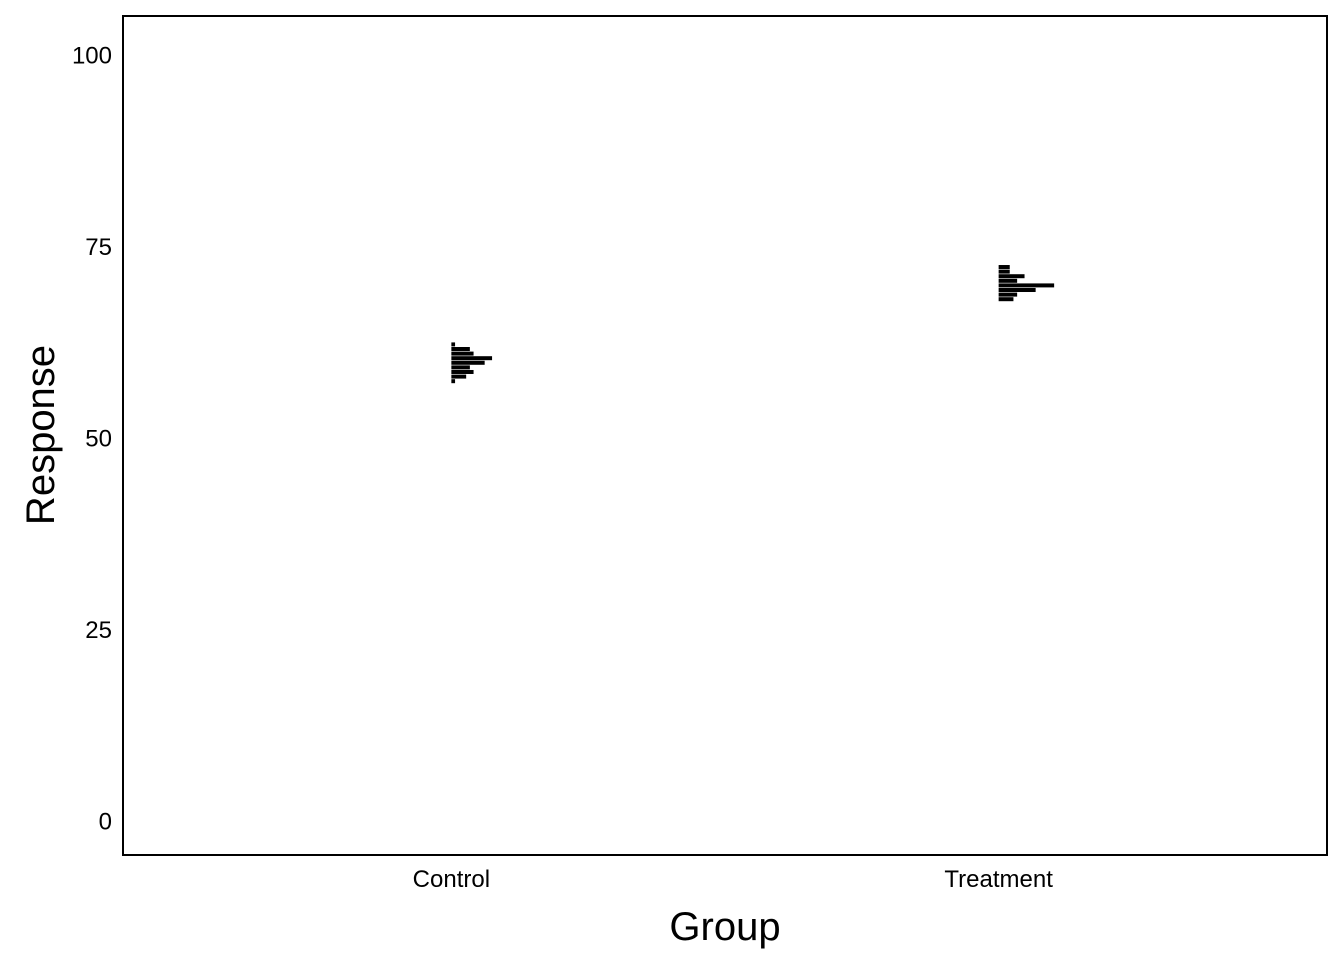  Describe the element at coordinates (98, 630) in the screenshot. I see `y-tick-label-1: 25` at that location.